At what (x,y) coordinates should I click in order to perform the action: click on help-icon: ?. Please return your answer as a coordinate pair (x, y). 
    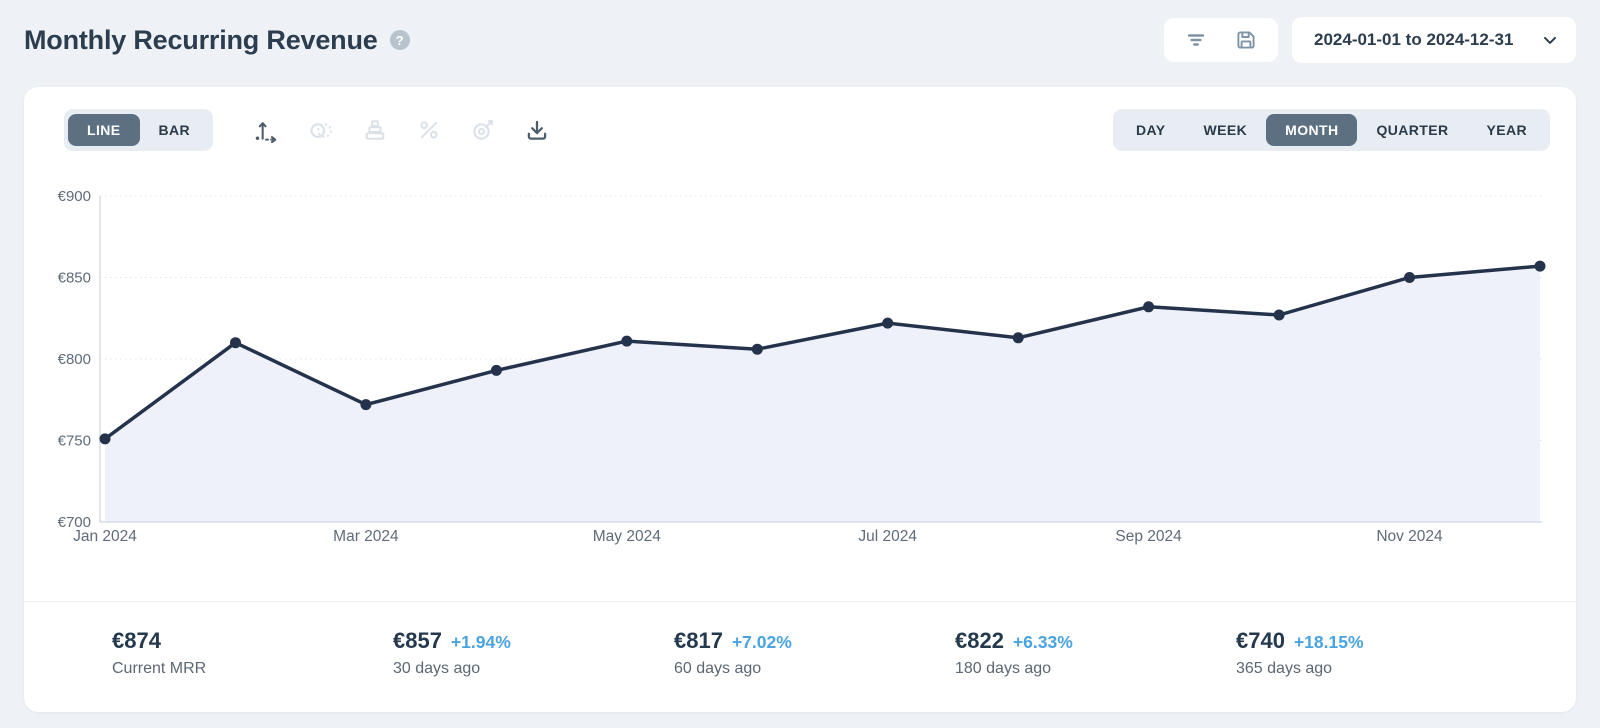
    Looking at the image, I should click on (399, 40).